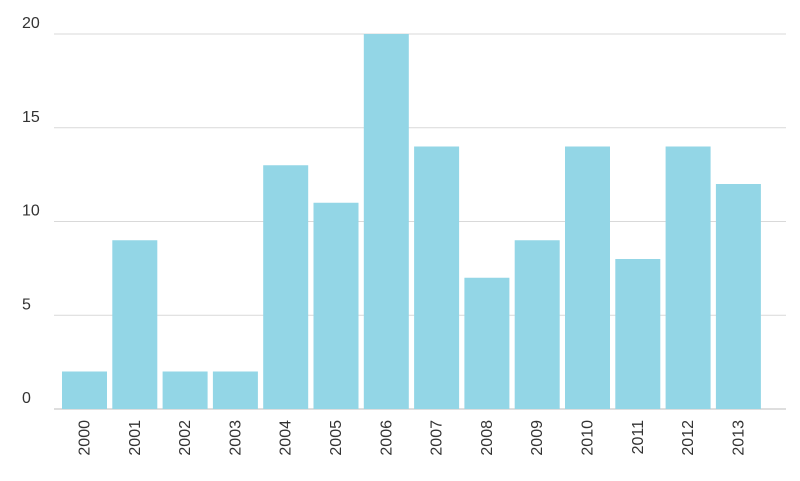 The width and height of the screenshot is (800, 481). Describe the element at coordinates (84, 390) in the screenshot. I see `bar-2000` at that location.